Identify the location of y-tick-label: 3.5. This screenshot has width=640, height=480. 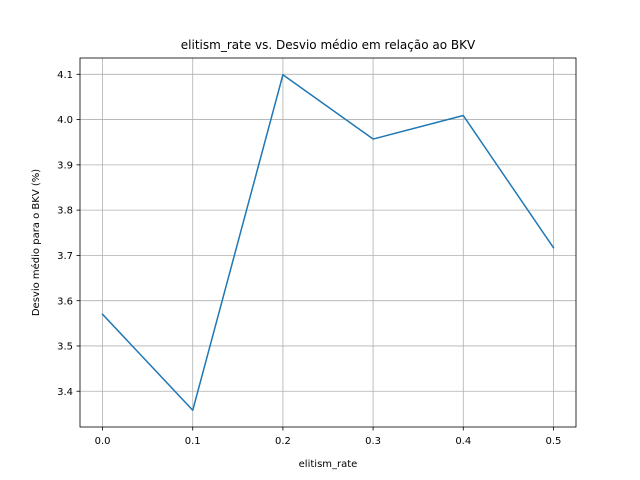
(65, 347).